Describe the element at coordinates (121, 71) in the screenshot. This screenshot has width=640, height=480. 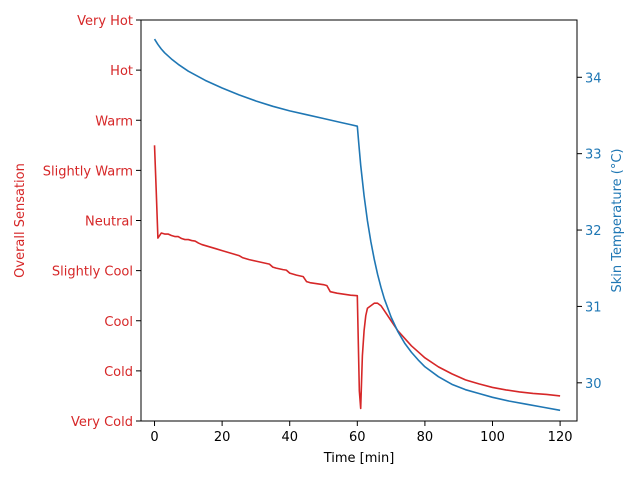
I see `left-tick-label: Hot` at that location.